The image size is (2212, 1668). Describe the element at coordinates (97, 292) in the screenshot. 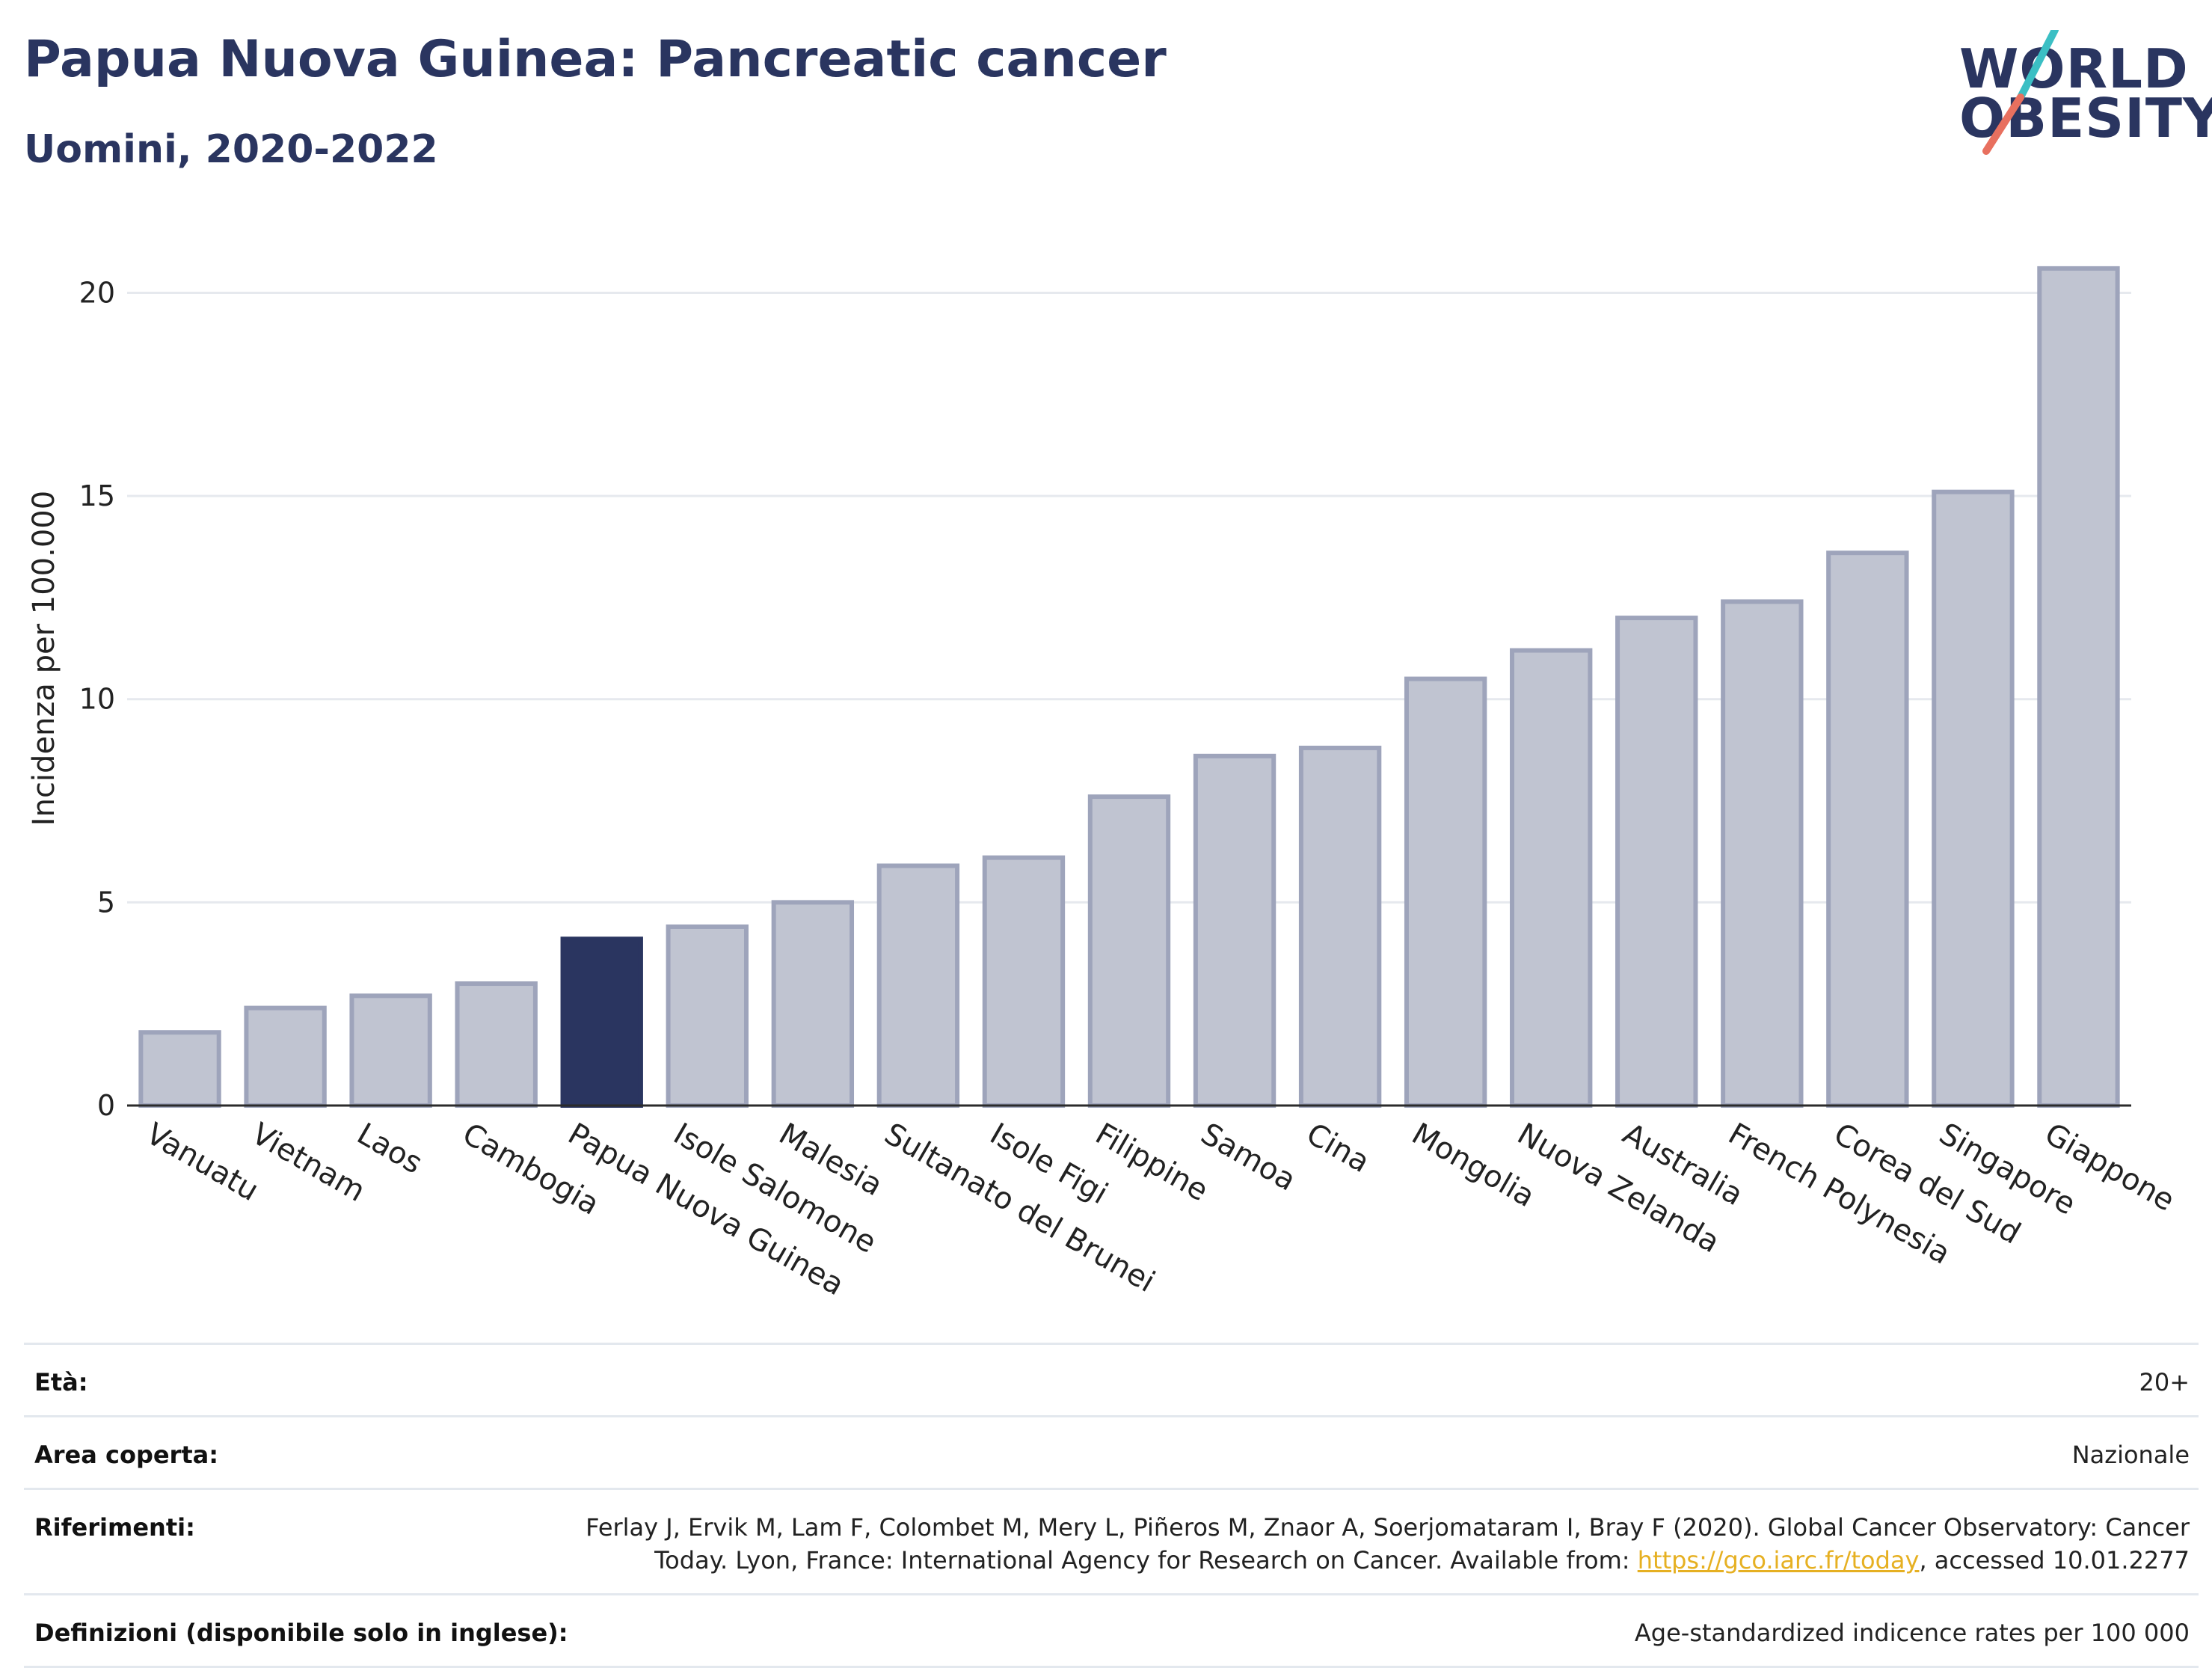

I see `y-tick-label: 20` at that location.